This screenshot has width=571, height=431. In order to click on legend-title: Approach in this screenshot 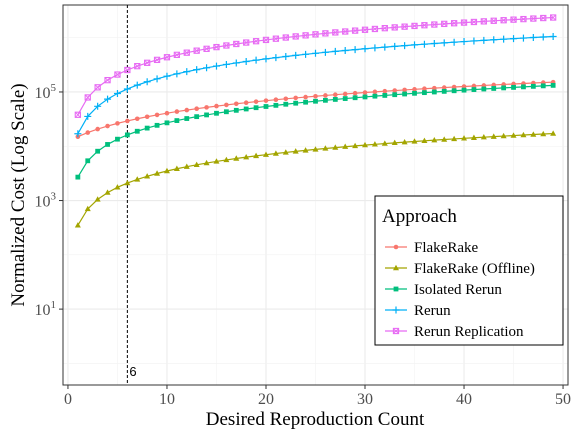, I will do `click(419, 216)`.